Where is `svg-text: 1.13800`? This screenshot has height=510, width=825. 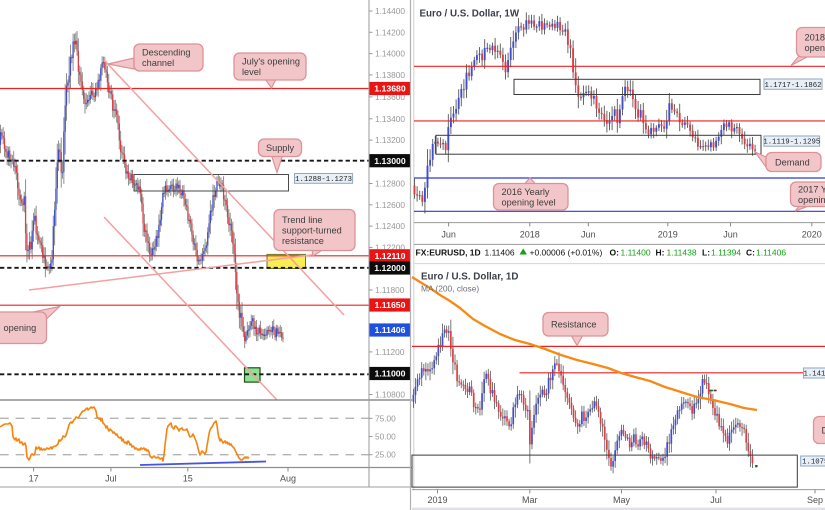 svg-text: 1.13800 is located at coordinates (390, 75).